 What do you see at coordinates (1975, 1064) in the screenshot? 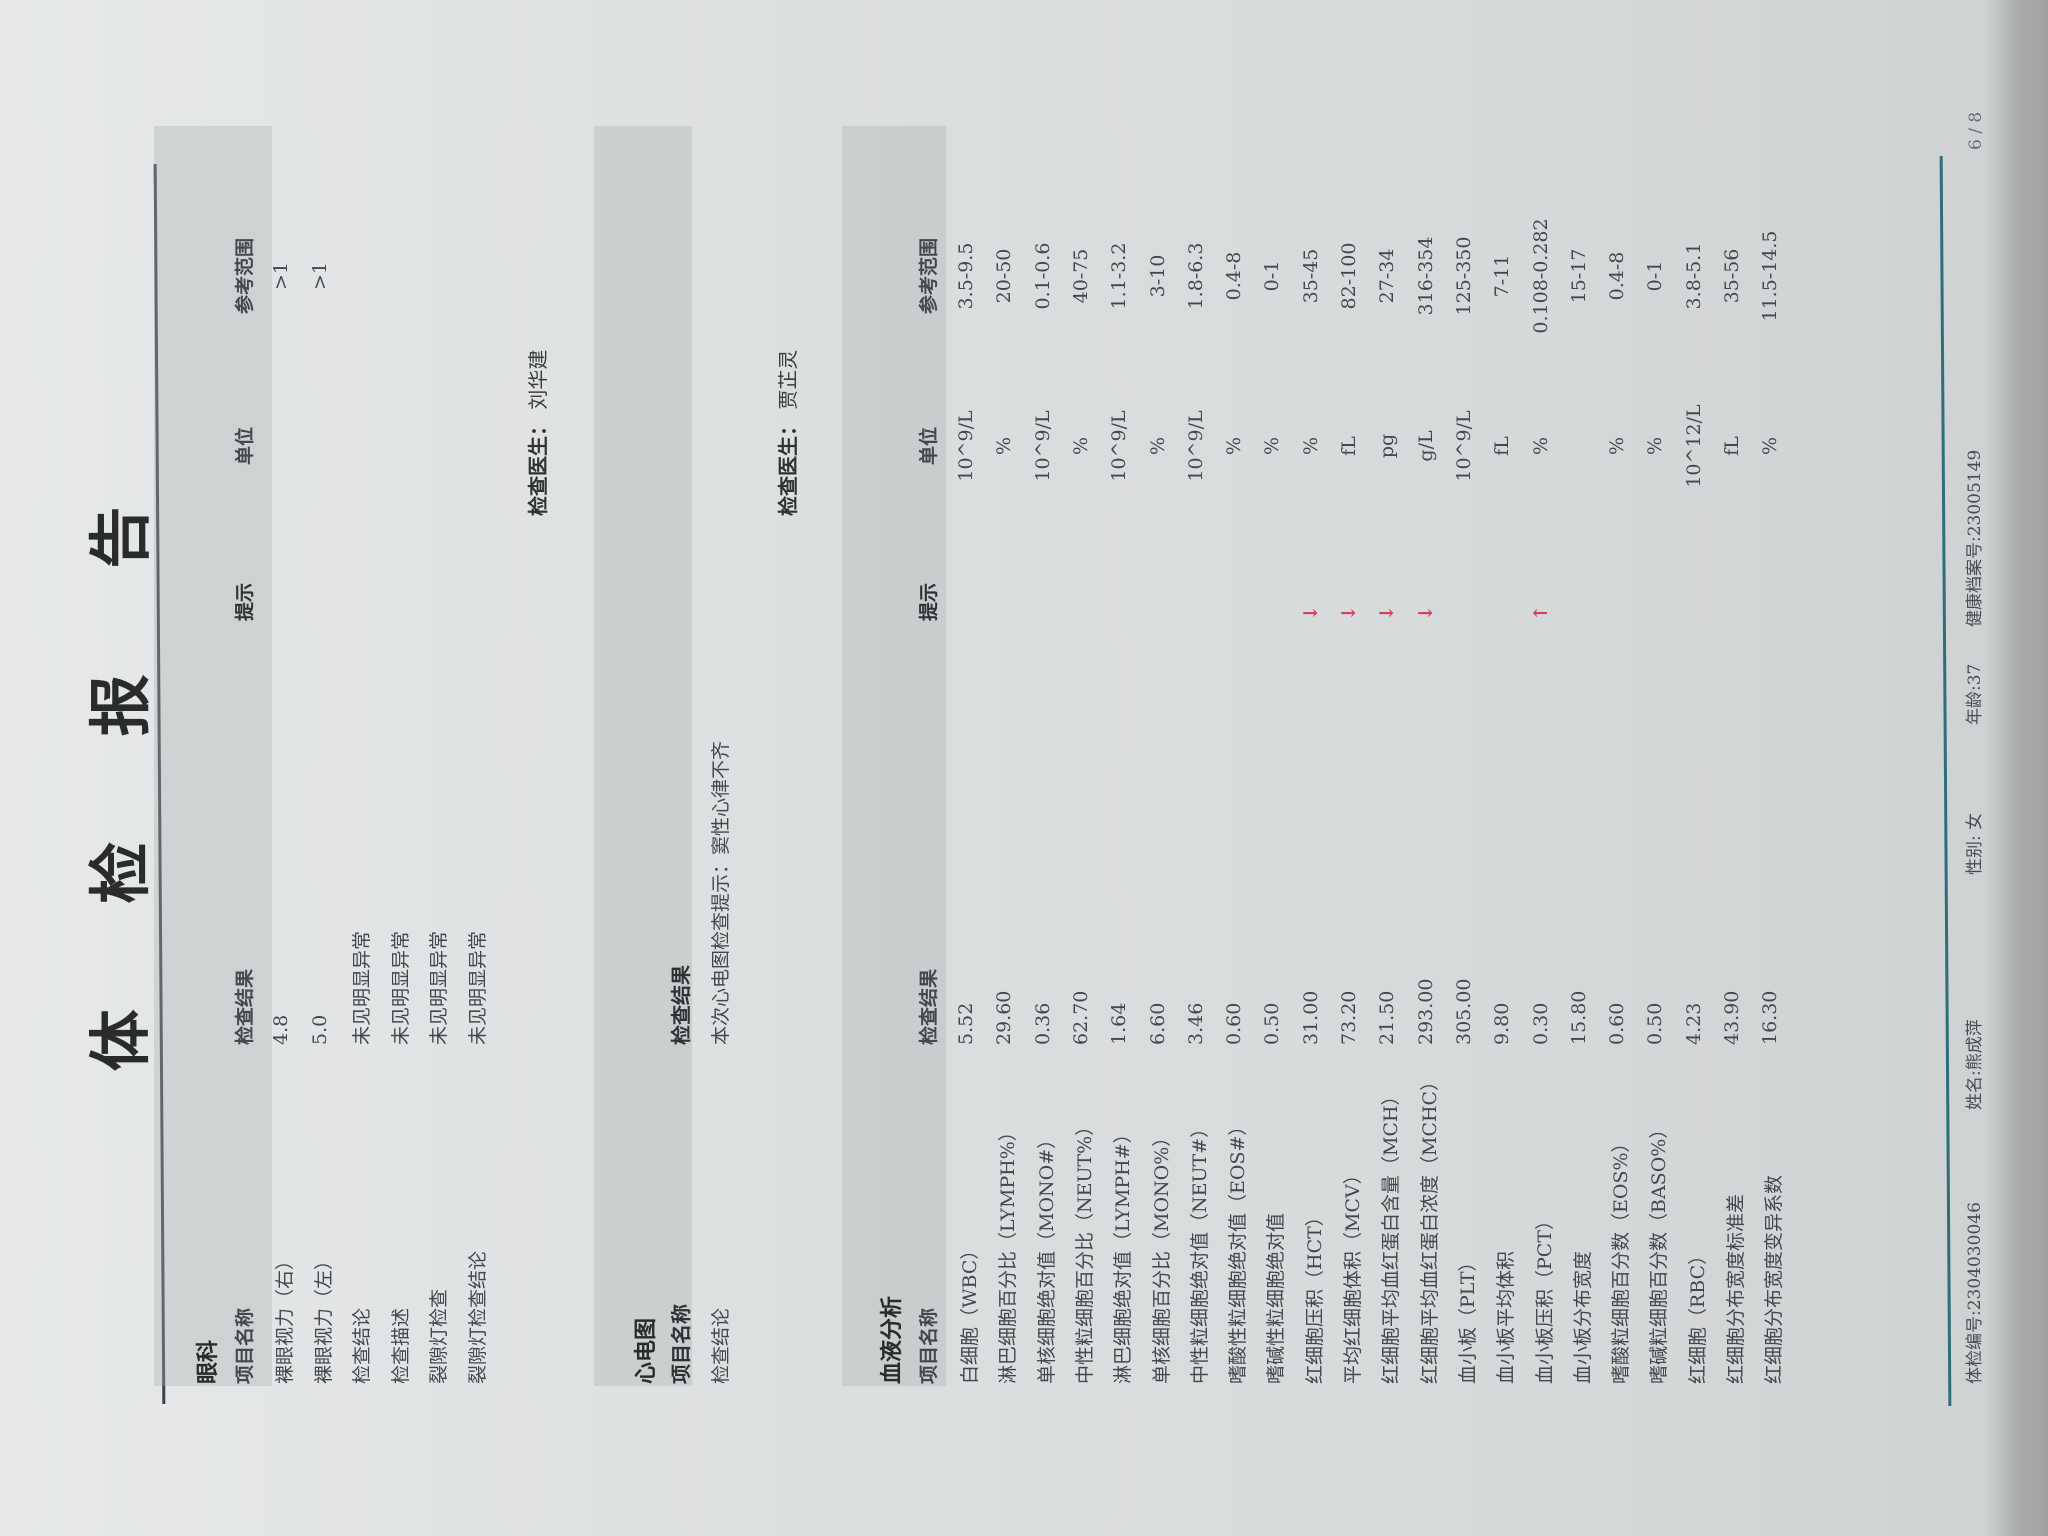
I see `footer-patient-name: 姓名:熊成萍` at bounding box center [1975, 1064].